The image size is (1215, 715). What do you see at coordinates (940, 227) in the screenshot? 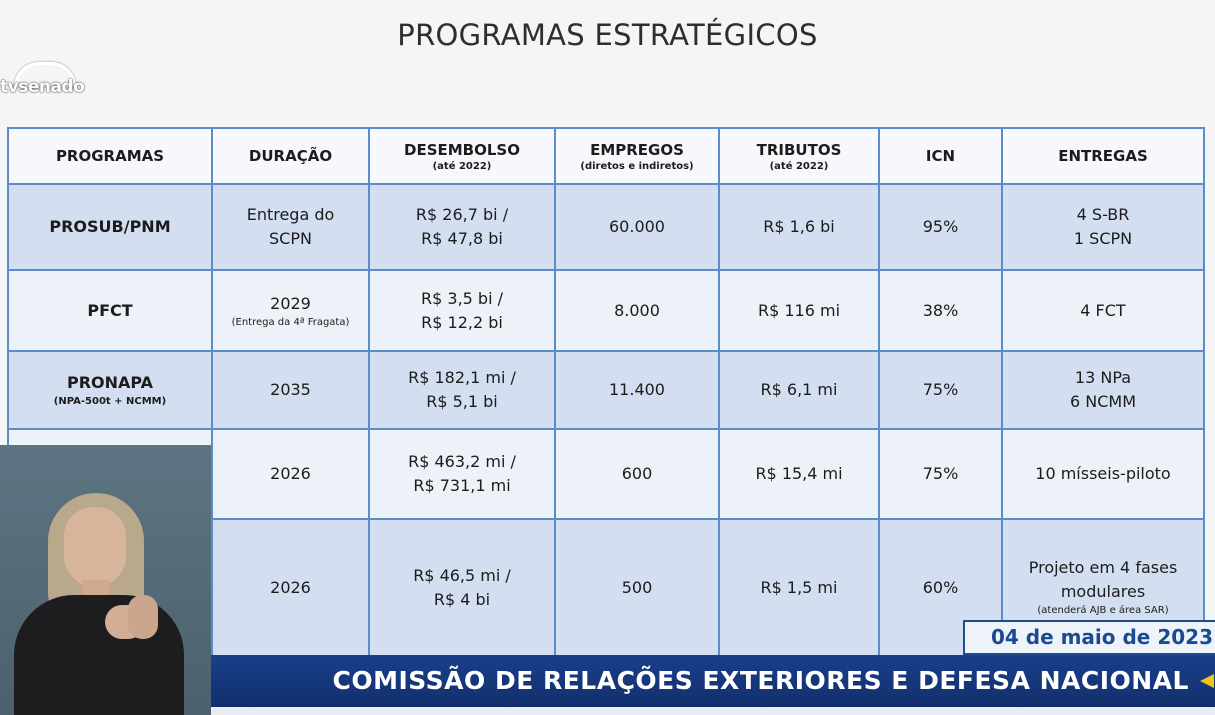
I see `cell-icn: 95%` at bounding box center [940, 227].